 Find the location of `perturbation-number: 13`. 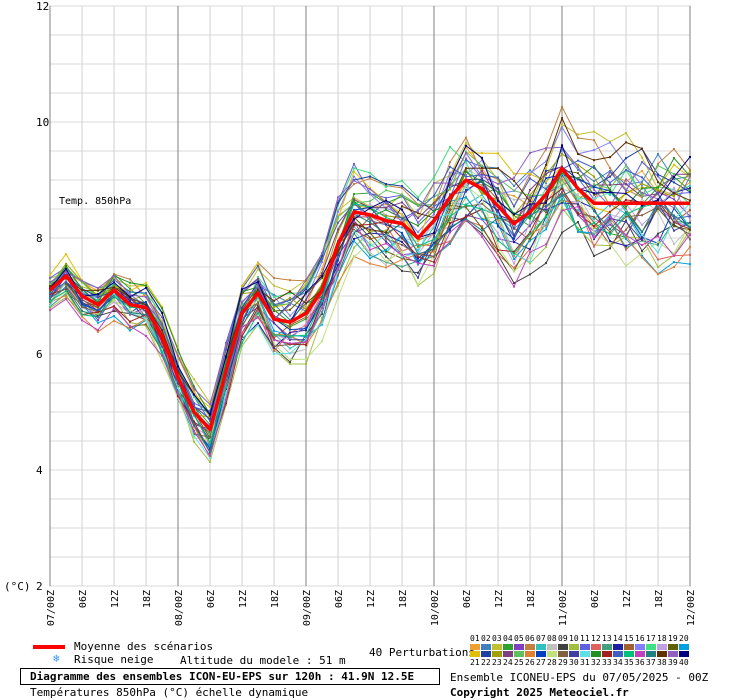

perturbation-number: 13 is located at coordinates (607, 638).